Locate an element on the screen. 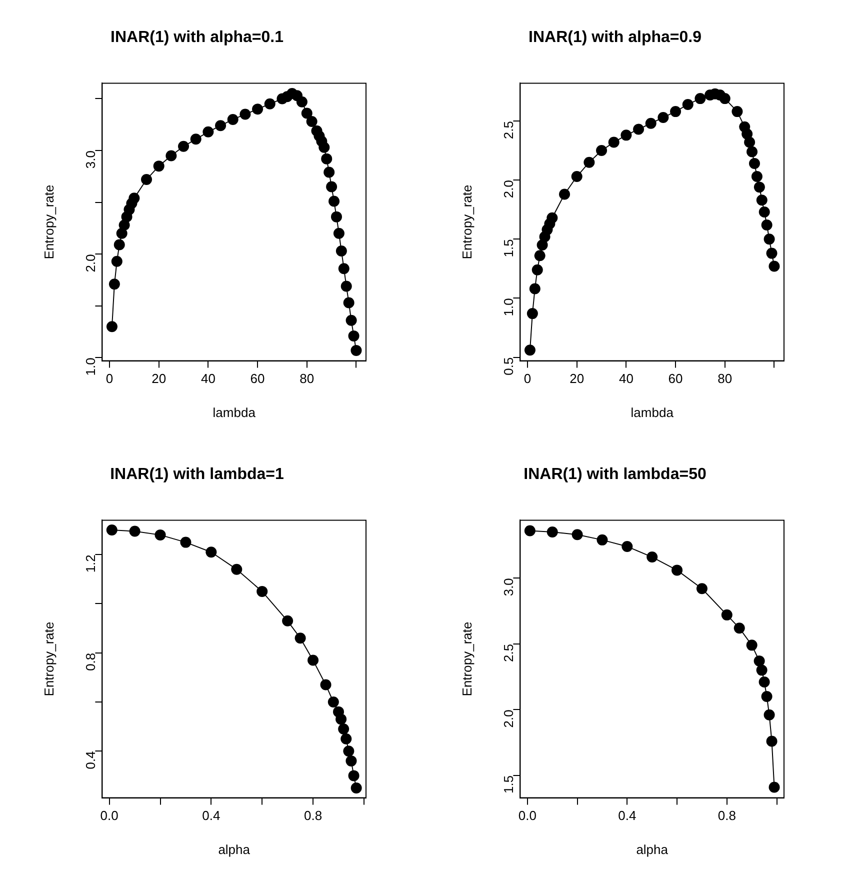  y-tick-label: 1.2 is located at coordinates (90, 563).